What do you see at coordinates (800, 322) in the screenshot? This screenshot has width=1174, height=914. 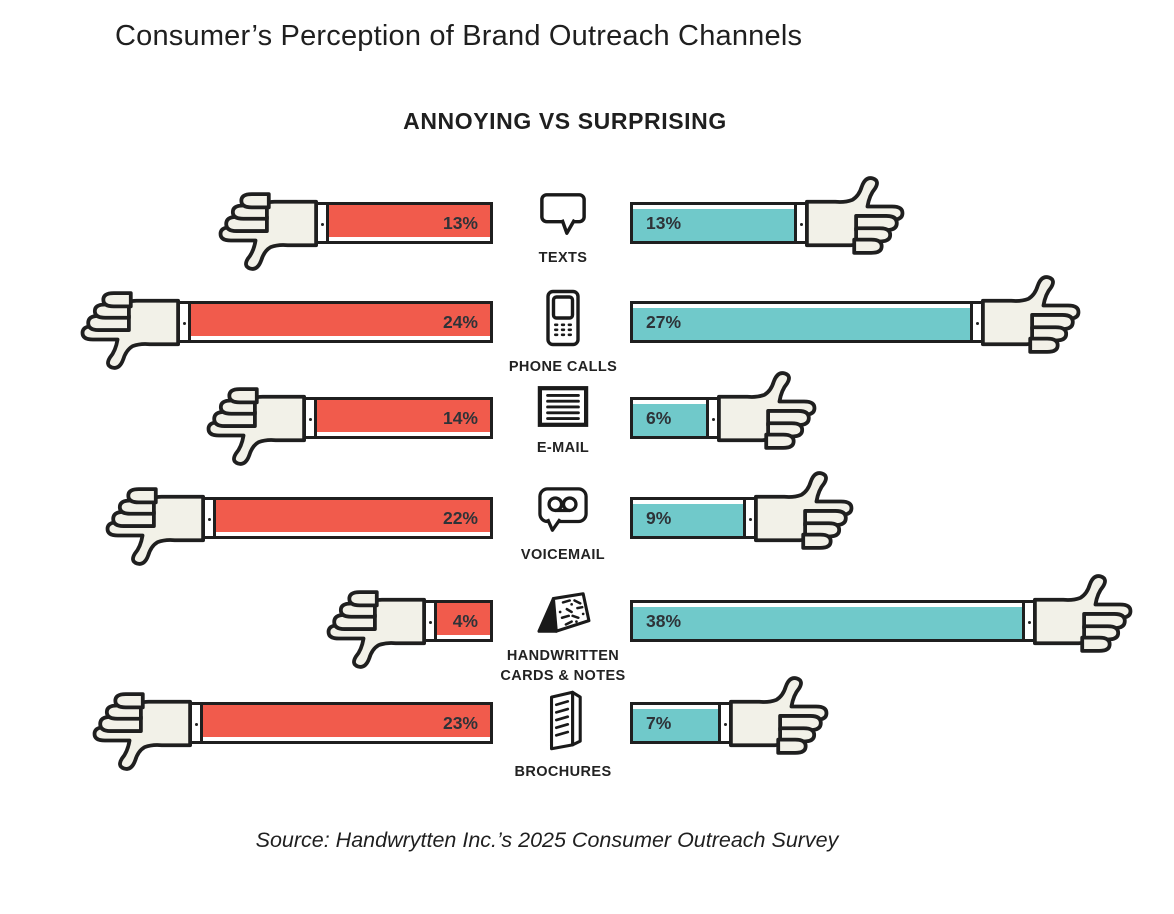 I see `surprising-bar-fill: 27%` at bounding box center [800, 322].